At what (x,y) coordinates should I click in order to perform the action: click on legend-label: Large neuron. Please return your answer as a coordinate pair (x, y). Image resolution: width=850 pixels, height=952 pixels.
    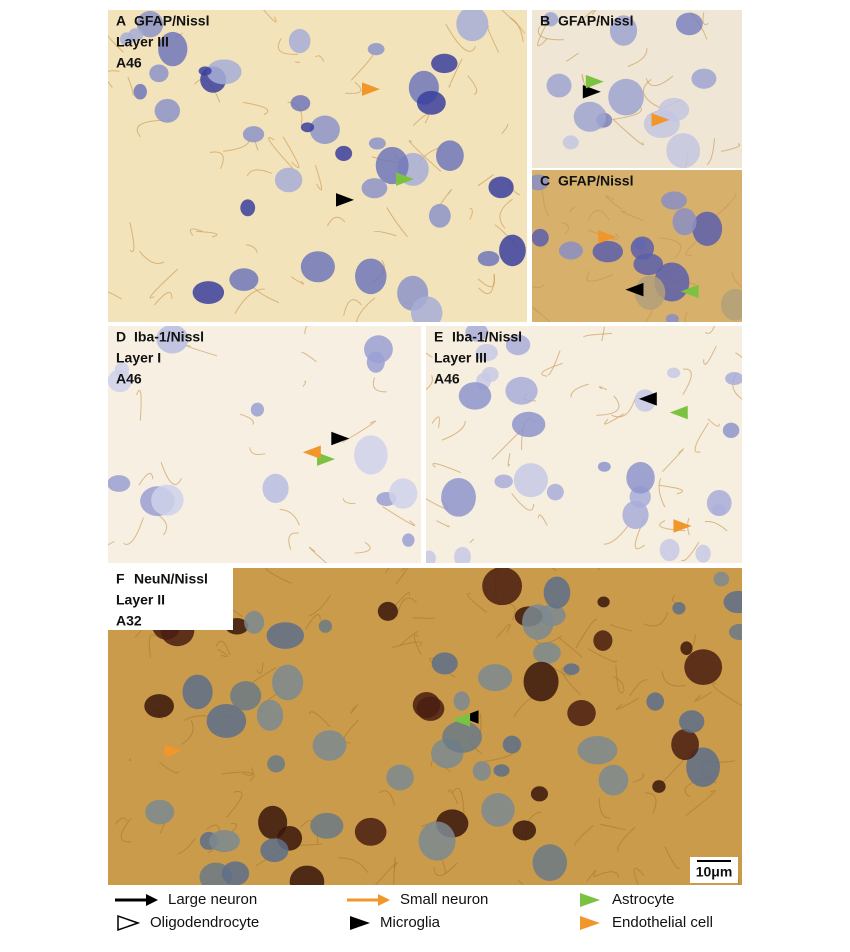
    Looking at the image, I should click on (212, 899).